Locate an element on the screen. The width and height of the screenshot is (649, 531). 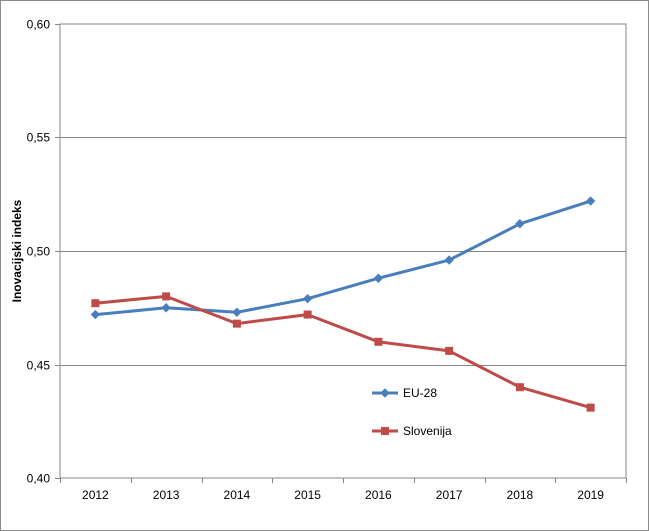
y-axis-title: Inovacijski indeks is located at coordinates (17, 250).